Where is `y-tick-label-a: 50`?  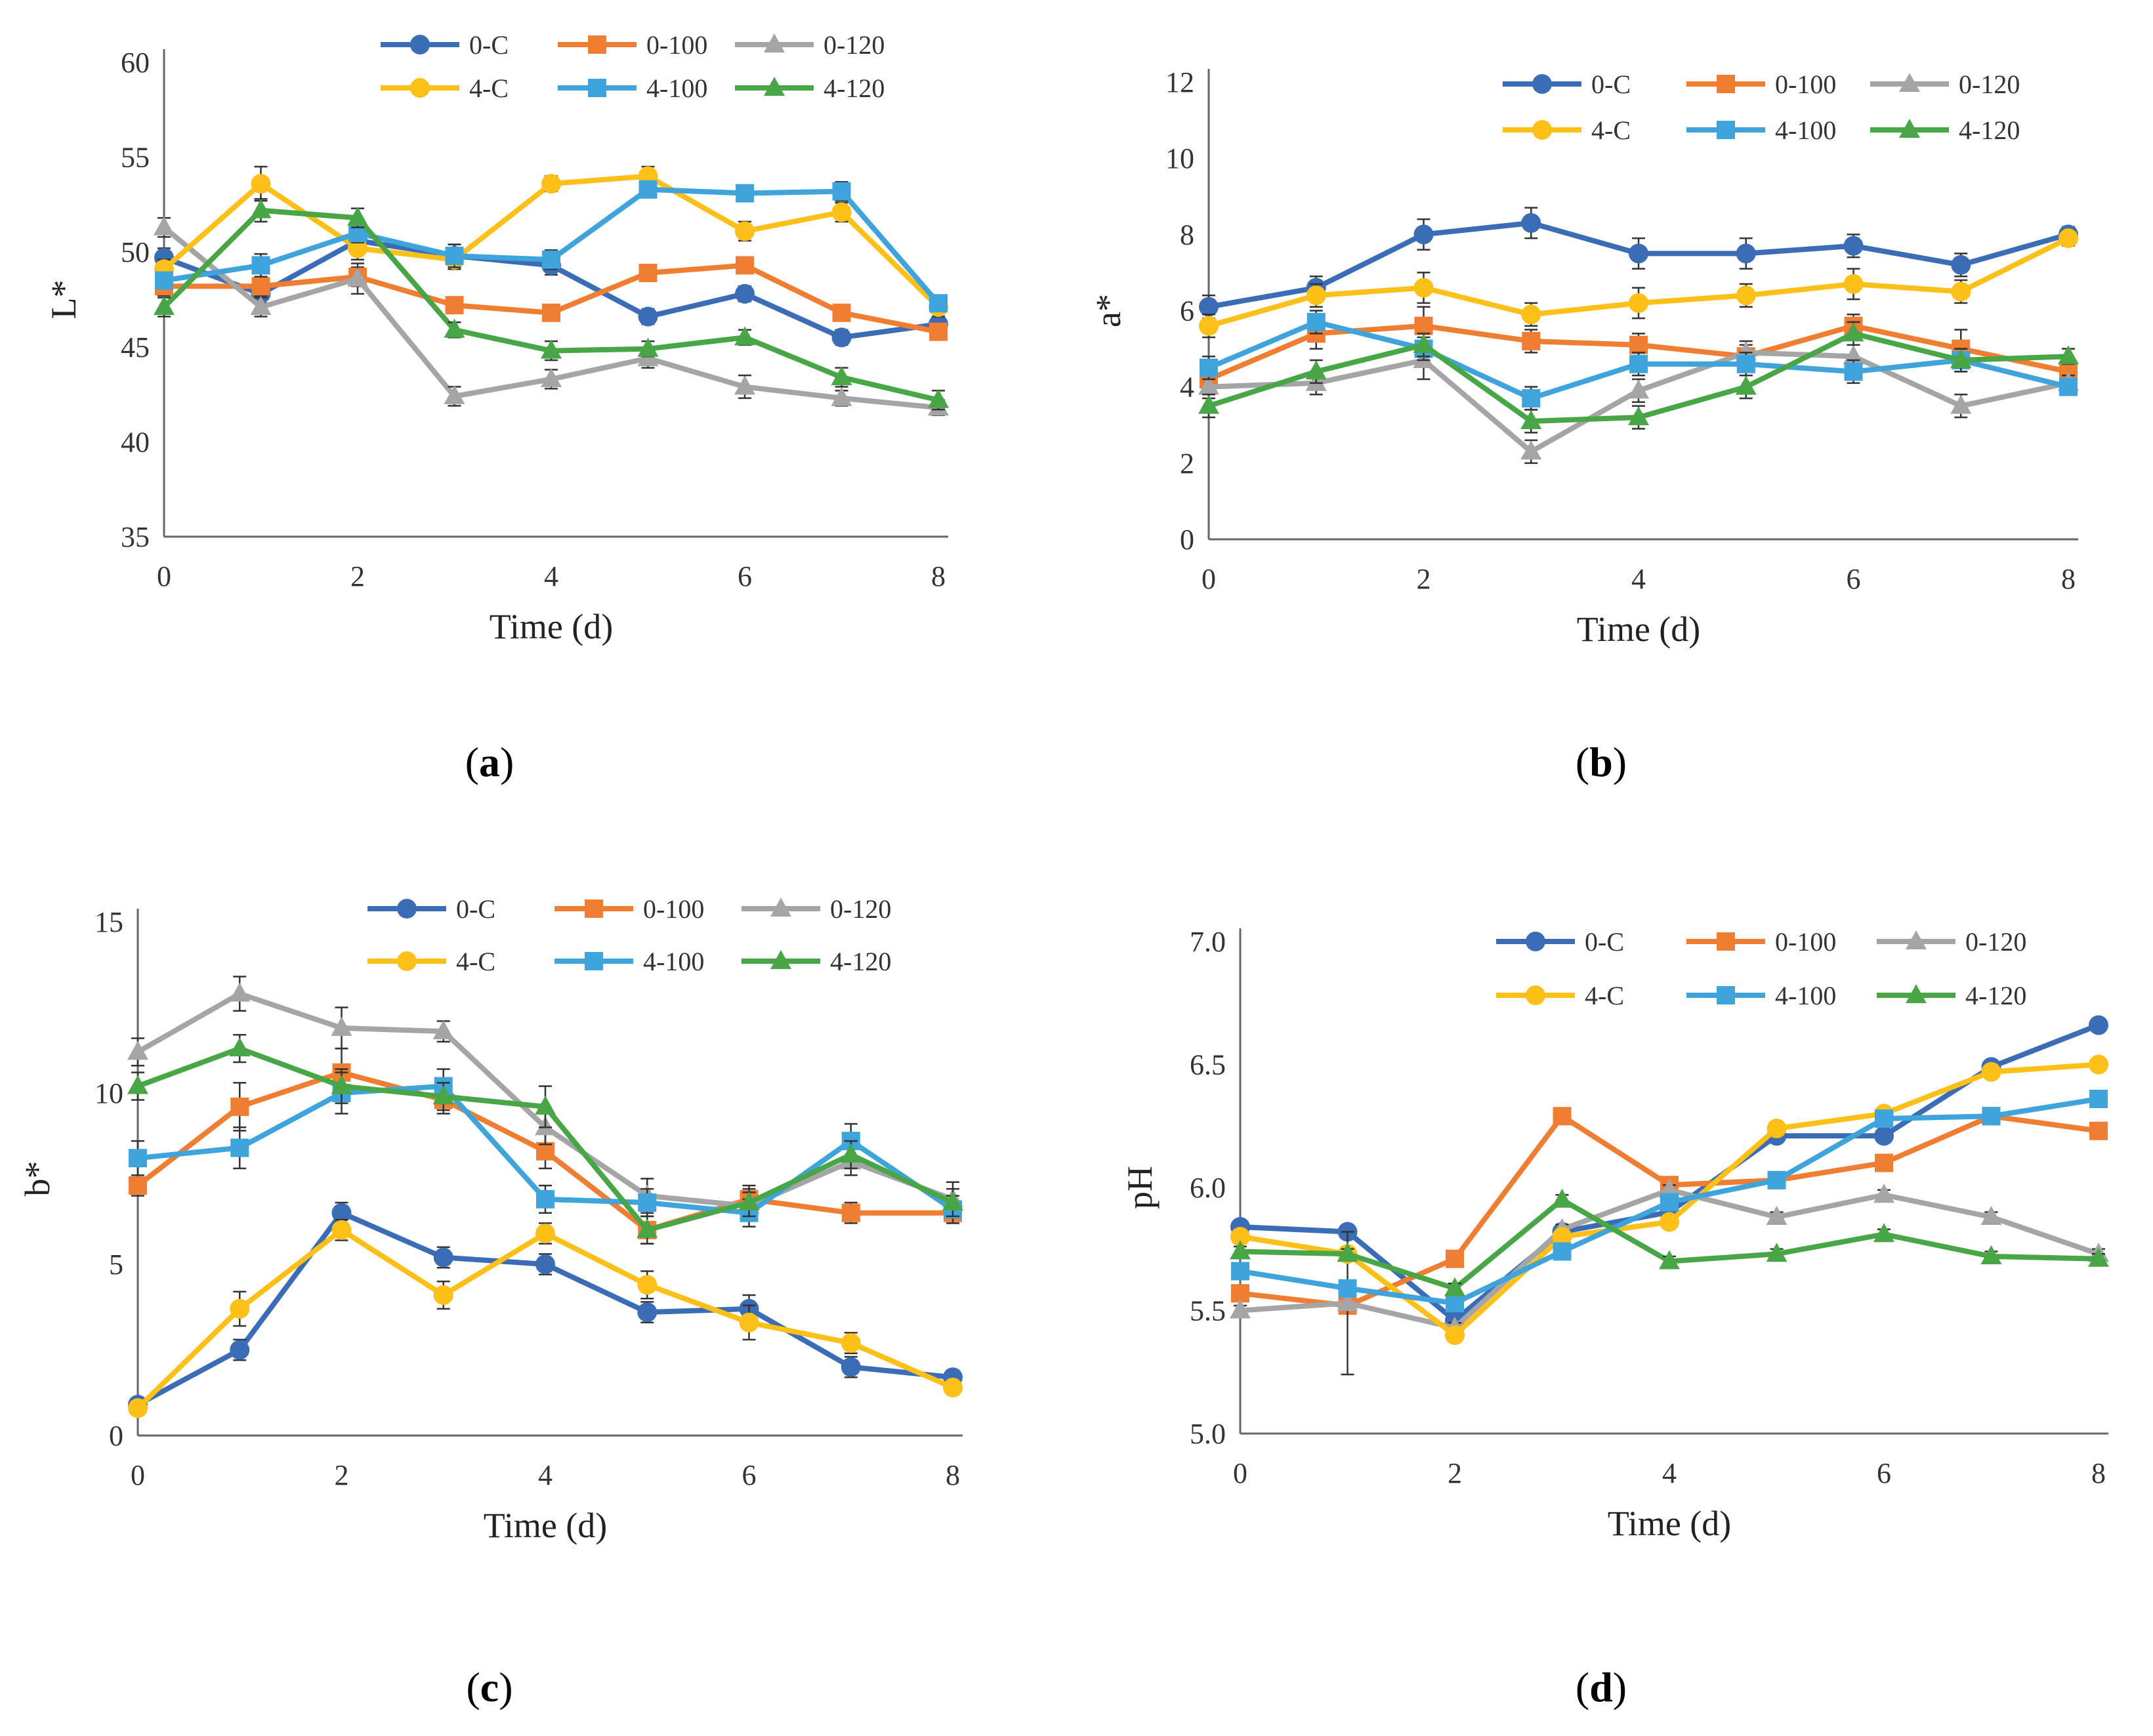 y-tick-label-a: 50 is located at coordinates (135, 252).